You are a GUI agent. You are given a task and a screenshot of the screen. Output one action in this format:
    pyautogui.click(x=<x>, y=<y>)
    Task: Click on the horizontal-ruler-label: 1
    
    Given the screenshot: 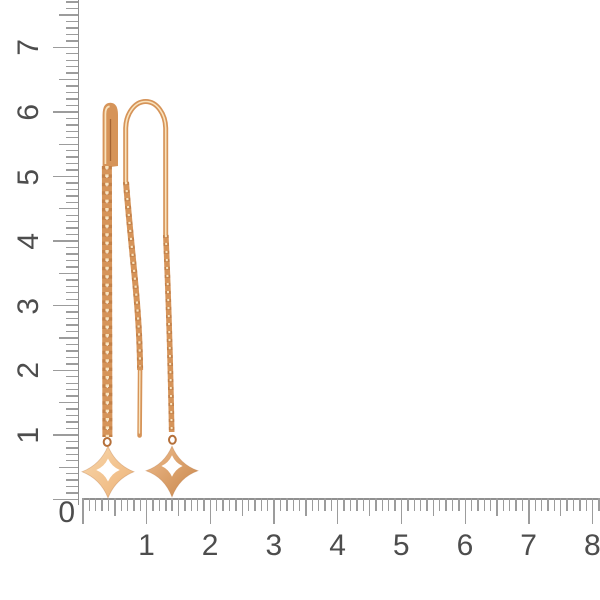 What is the action you would take?
    pyautogui.click(x=147, y=545)
    